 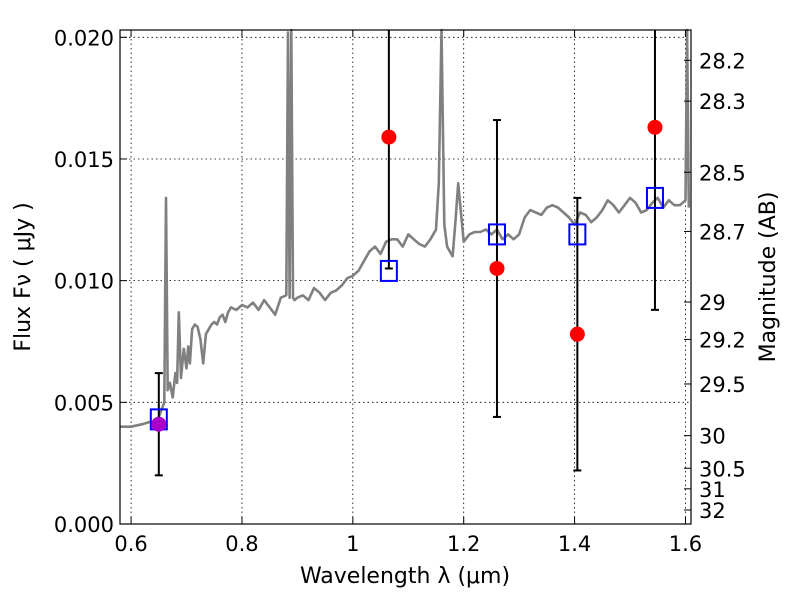 I want to click on y-right-tick-label: 28.2, so click(x=722, y=61).